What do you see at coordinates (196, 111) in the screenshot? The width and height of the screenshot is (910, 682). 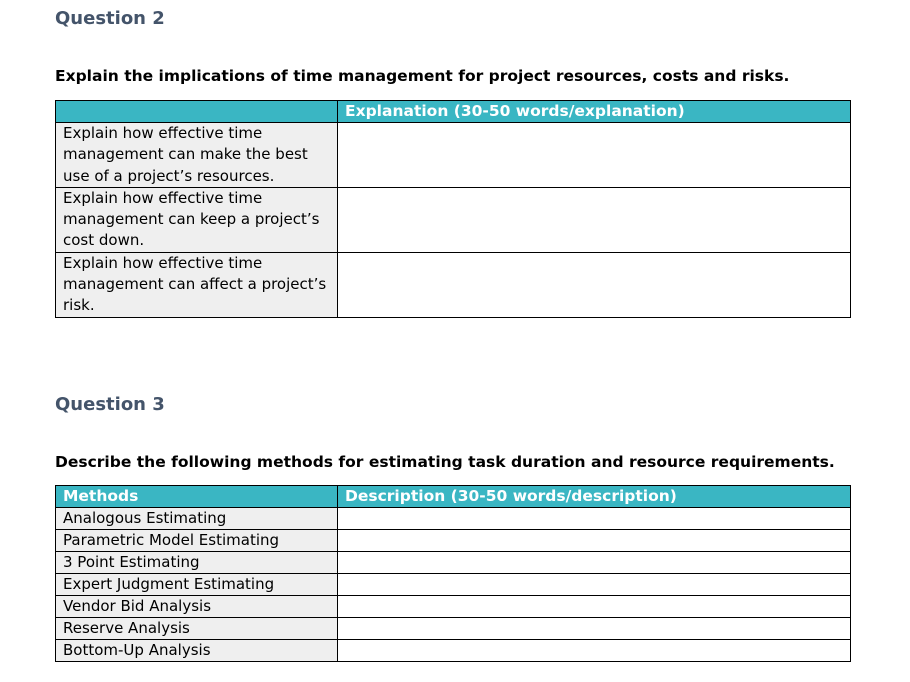 I see `q2-header-blank-cell` at bounding box center [196, 111].